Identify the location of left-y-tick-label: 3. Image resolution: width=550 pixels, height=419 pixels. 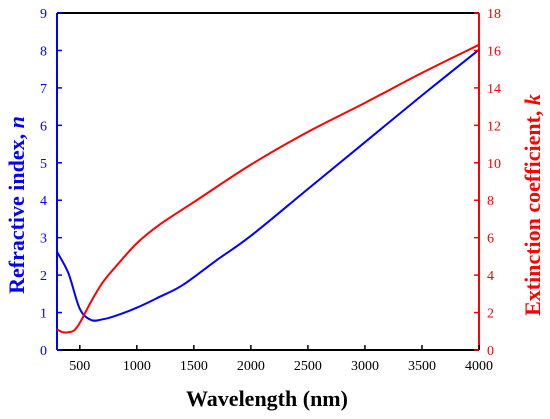
(43, 239).